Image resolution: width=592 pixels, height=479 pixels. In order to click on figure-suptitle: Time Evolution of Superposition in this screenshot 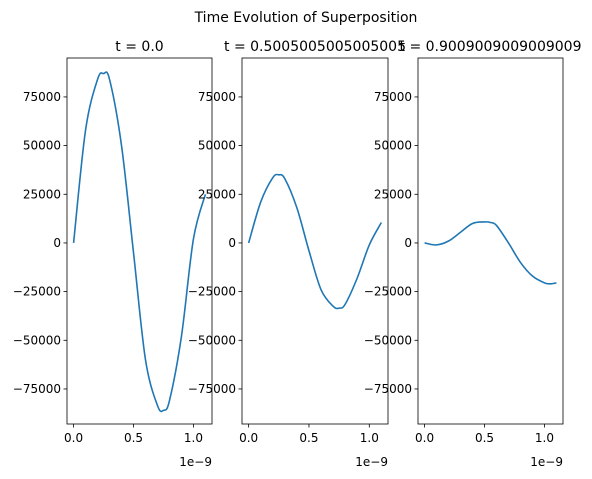, I will do `click(306, 18)`.